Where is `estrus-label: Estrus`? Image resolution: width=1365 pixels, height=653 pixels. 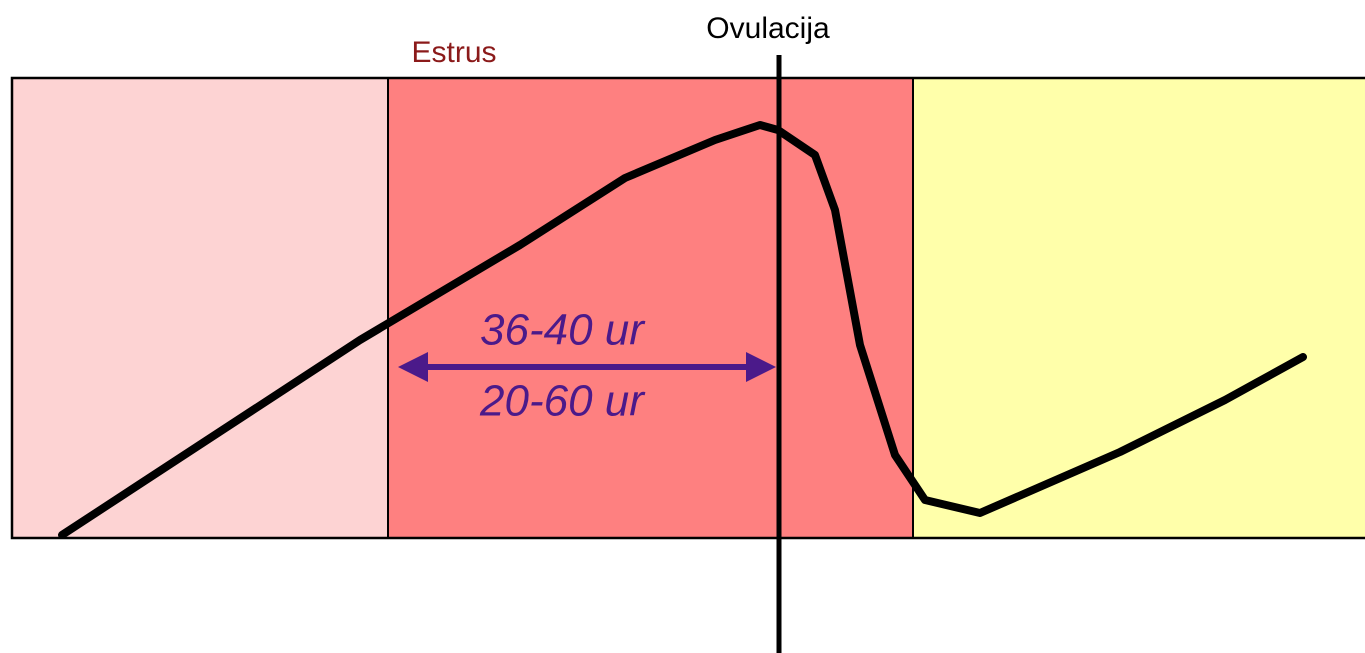
estrus-label: Estrus is located at coordinates (453, 52).